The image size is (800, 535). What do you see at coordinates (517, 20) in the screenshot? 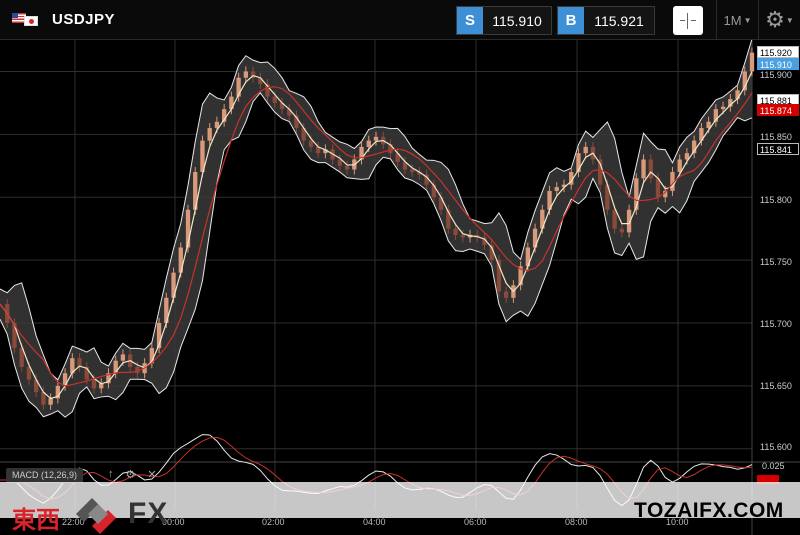
I see `sell-price: 115.910` at bounding box center [517, 20].